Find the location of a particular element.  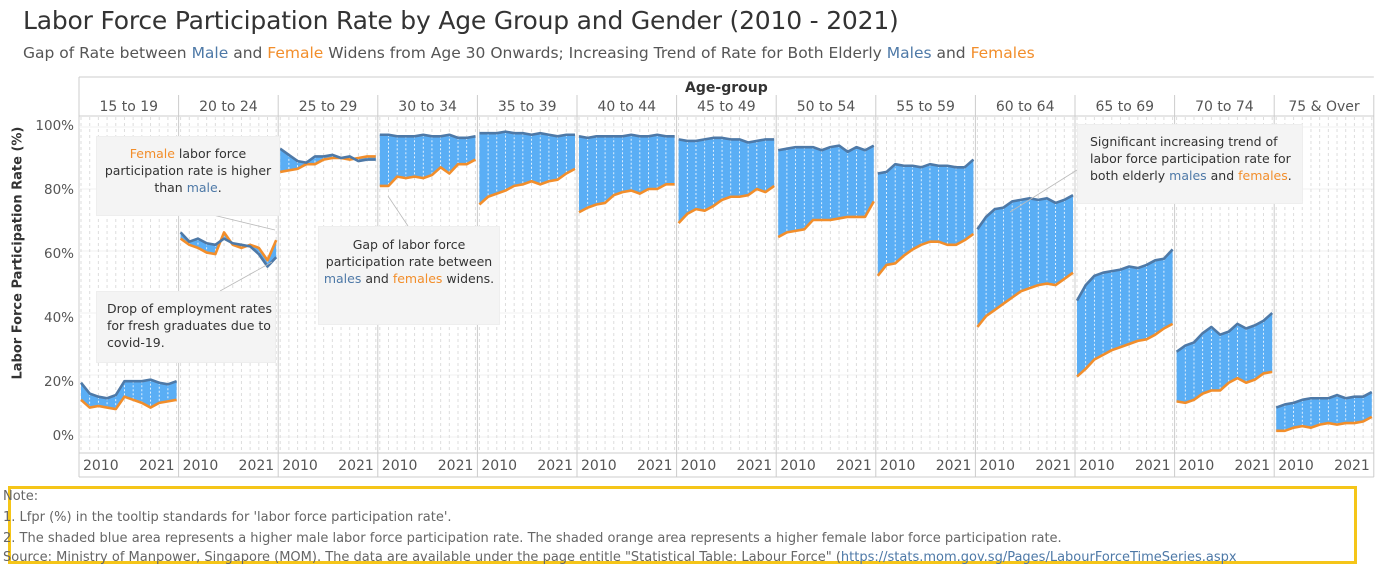

callout-word-female: Female is located at coordinates (152, 153).